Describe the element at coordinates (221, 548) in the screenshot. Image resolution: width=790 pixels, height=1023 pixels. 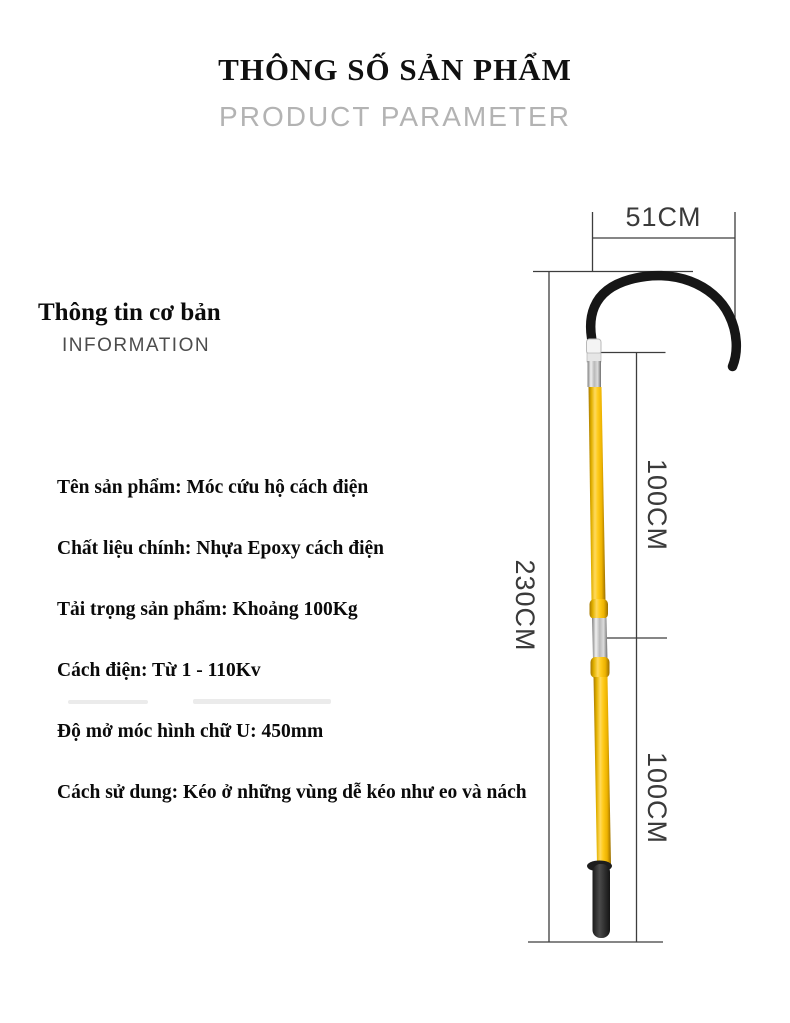
I see `spec-item-material: Chất liệu chính: Nhựa Epoxy cách điện` at that location.